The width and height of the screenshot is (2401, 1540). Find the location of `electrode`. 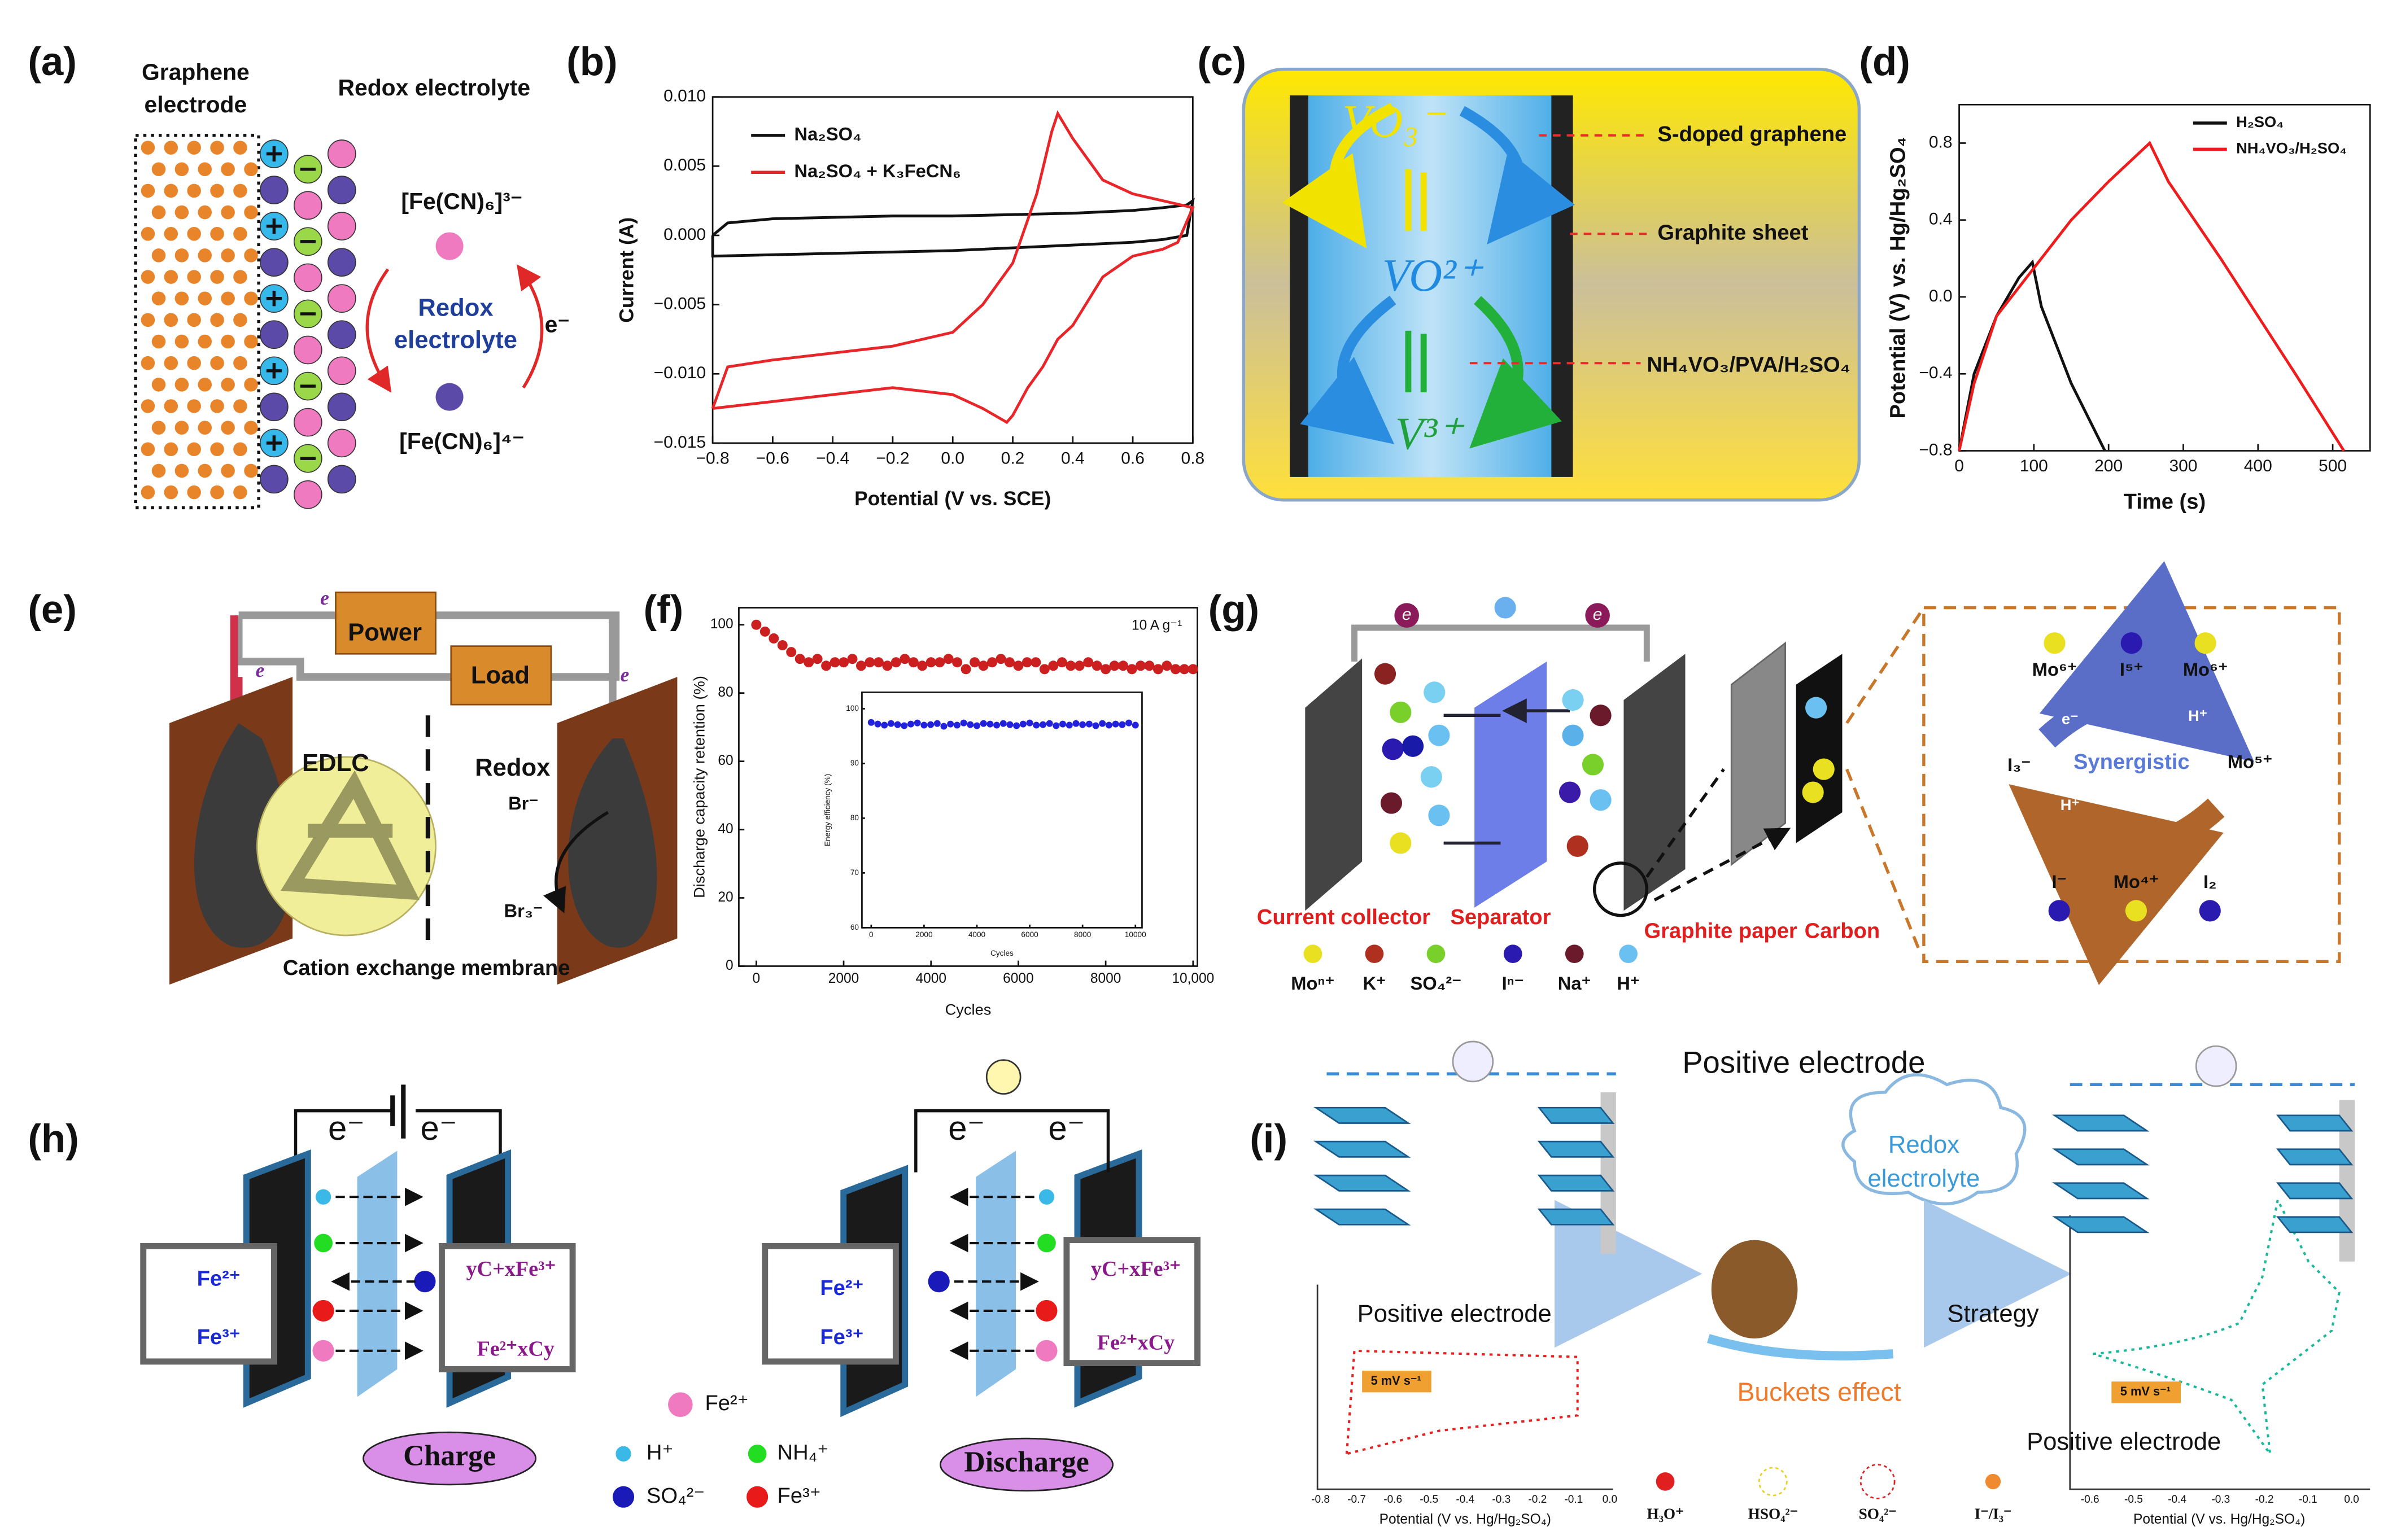

electrode is located at coordinates (243, 836).